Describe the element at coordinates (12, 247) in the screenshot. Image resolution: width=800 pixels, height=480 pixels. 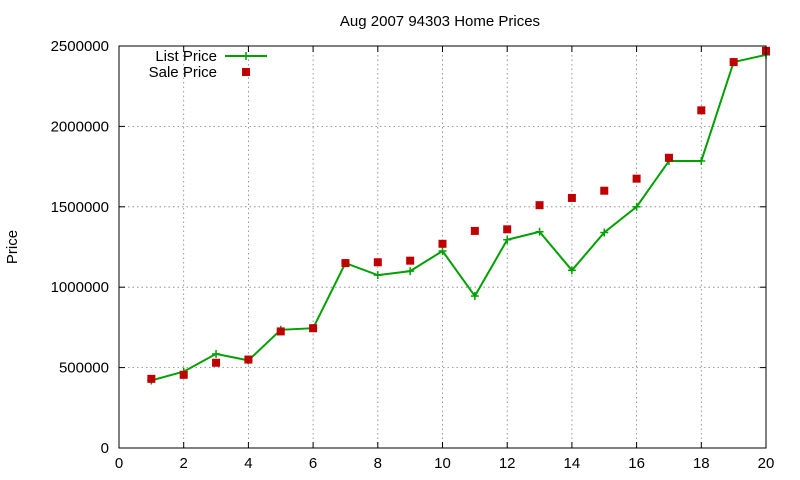
I see `y-axis-label: Price` at that location.